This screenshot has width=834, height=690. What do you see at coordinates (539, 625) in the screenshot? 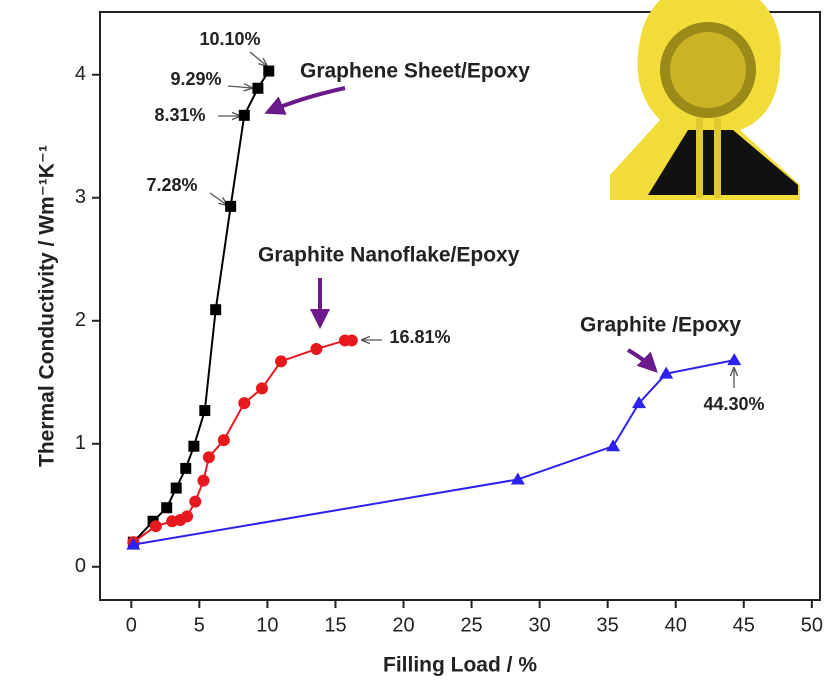
I see `x-tick-label: 30` at bounding box center [539, 625].